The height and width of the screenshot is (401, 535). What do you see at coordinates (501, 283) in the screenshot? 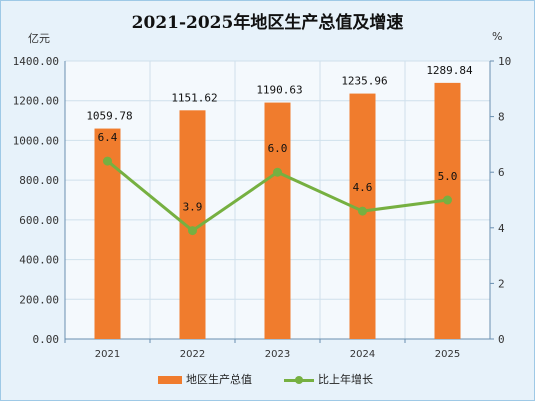
I see `y-right-tick-label: 2` at bounding box center [501, 283].